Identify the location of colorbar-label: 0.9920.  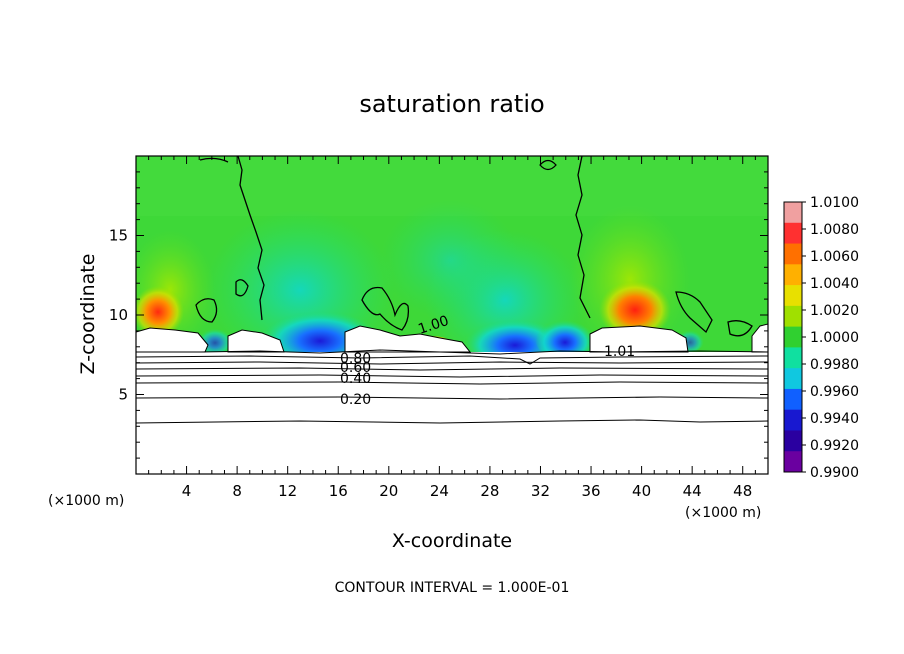
(834, 446).